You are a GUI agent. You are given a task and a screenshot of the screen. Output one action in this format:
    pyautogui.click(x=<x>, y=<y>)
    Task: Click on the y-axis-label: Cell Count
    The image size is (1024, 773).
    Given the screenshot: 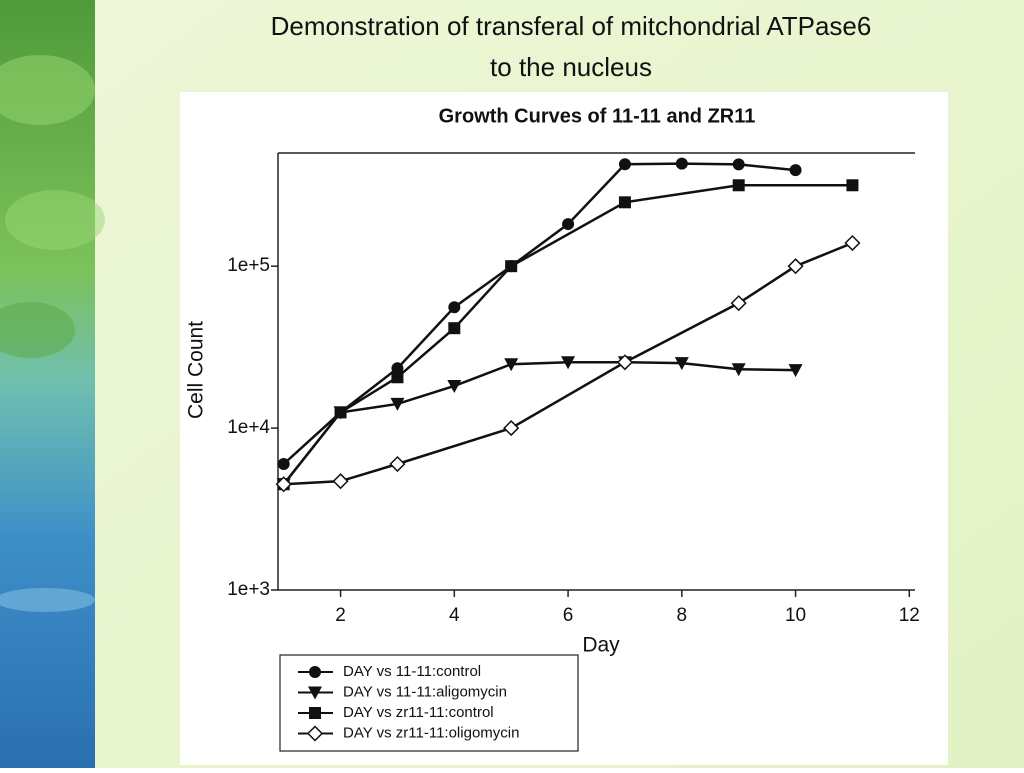 What is the action you would take?
    pyautogui.click(x=196, y=370)
    